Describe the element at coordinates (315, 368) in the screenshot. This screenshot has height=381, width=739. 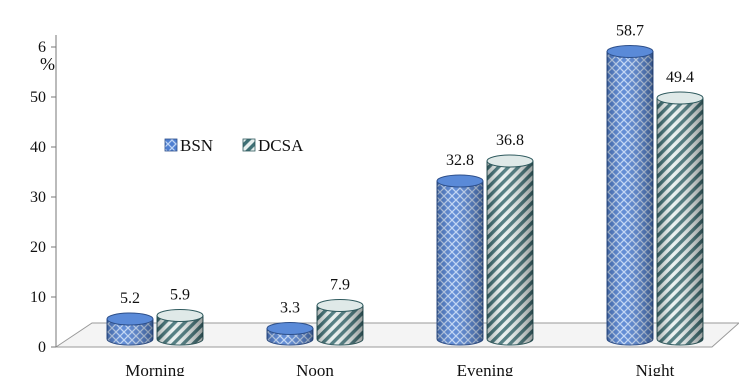
I see `x-category-label: Noon` at that location.